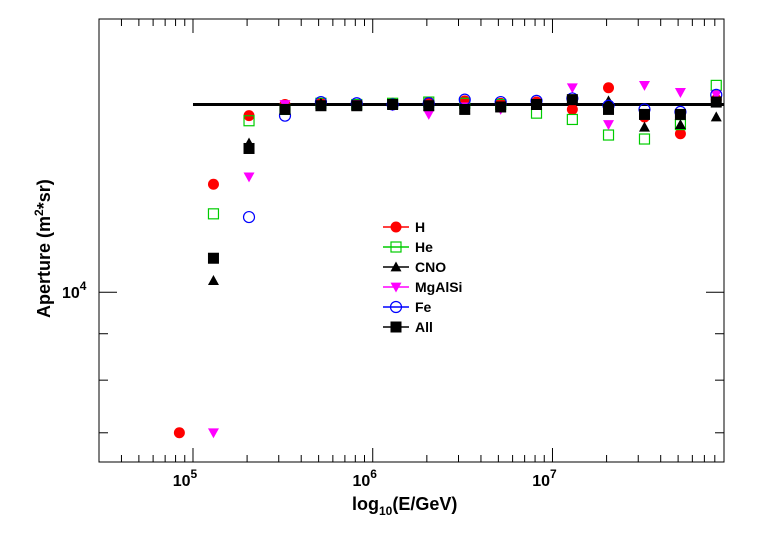 This screenshot has height=533, width=763. What do you see at coordinates (438, 287) in the screenshot?
I see `legend-label: MgAlSi` at bounding box center [438, 287].